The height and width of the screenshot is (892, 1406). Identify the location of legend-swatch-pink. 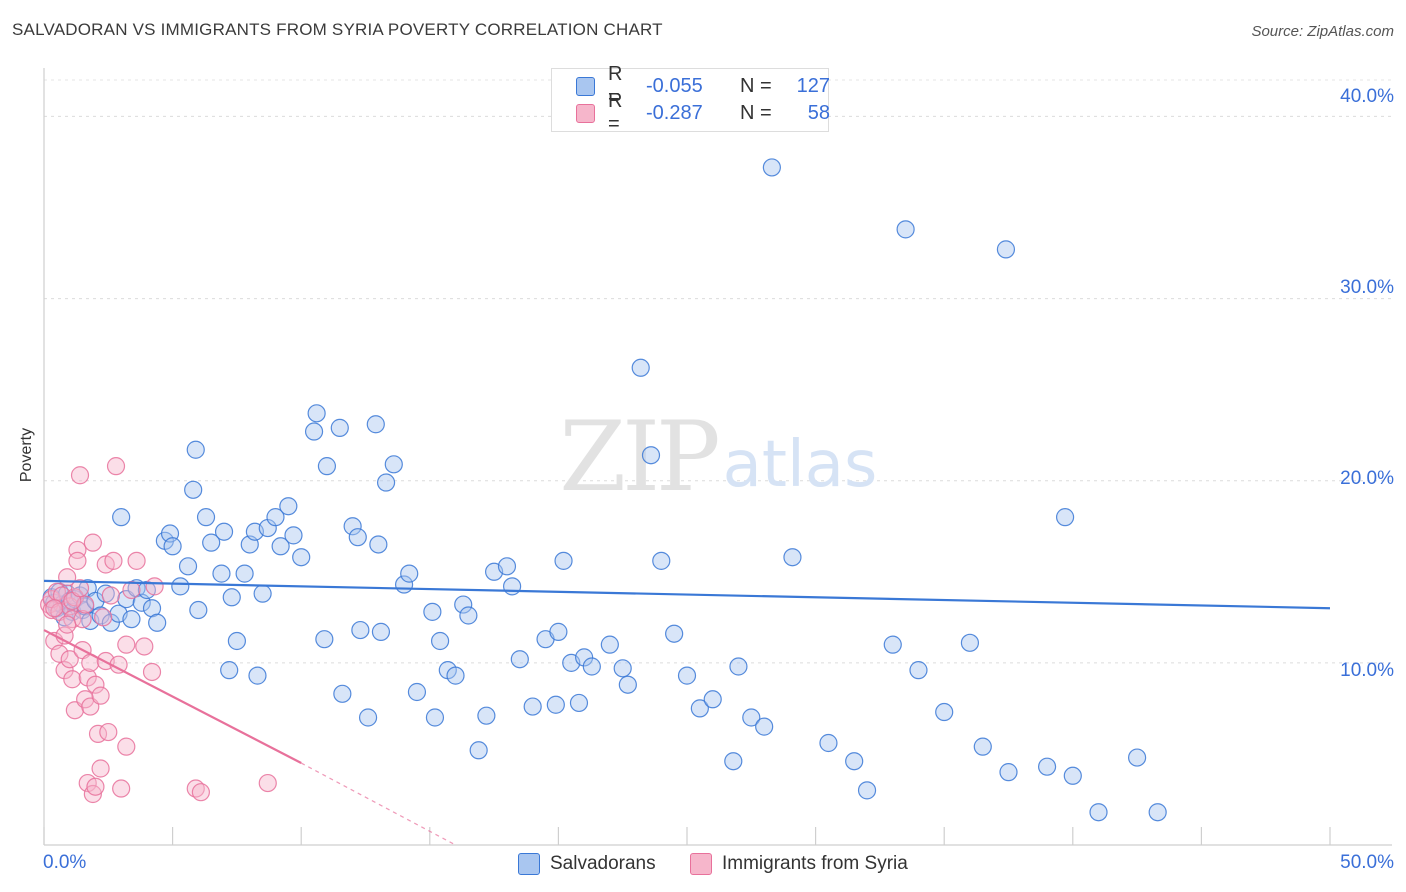
(701, 864).